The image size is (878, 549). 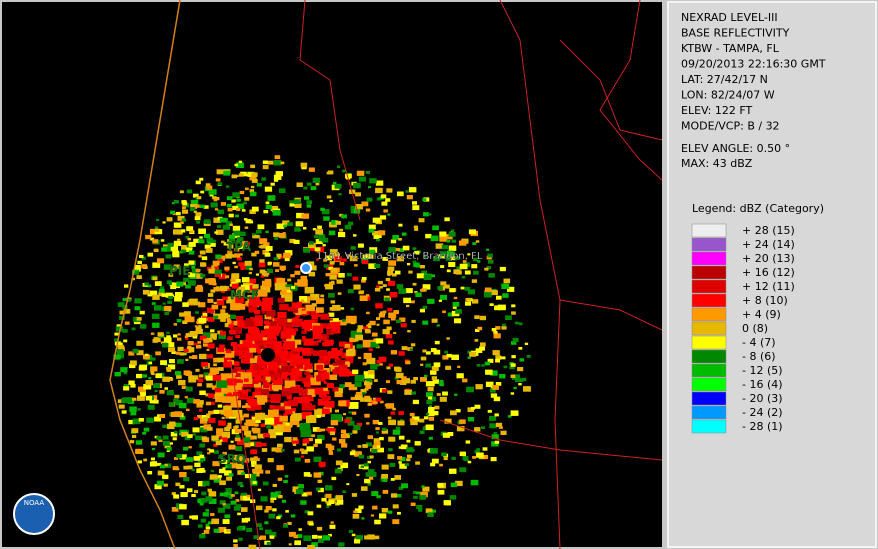 What do you see at coordinates (735, 148) in the screenshot?
I see `info-line: ELEV ANGLE: 0.50 °` at bounding box center [735, 148].